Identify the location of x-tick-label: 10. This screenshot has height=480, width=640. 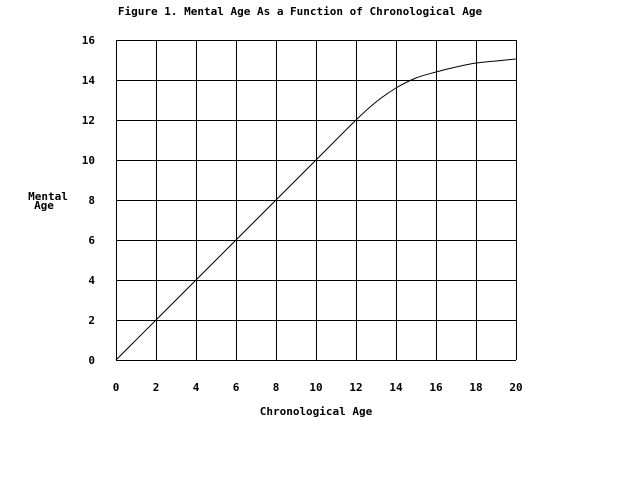
(315, 387).